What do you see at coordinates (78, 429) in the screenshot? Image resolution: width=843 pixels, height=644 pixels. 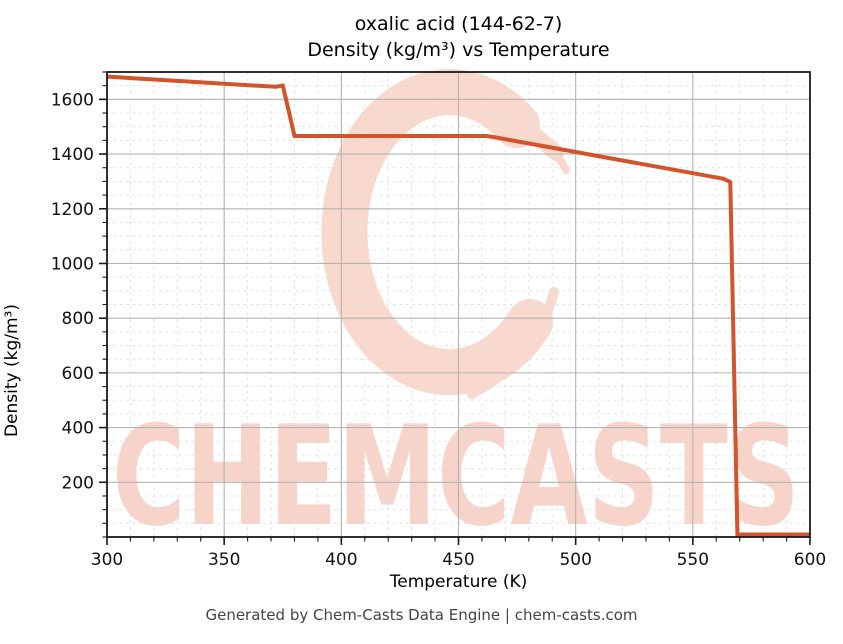 I see `y-tick-label: 400` at bounding box center [78, 429].